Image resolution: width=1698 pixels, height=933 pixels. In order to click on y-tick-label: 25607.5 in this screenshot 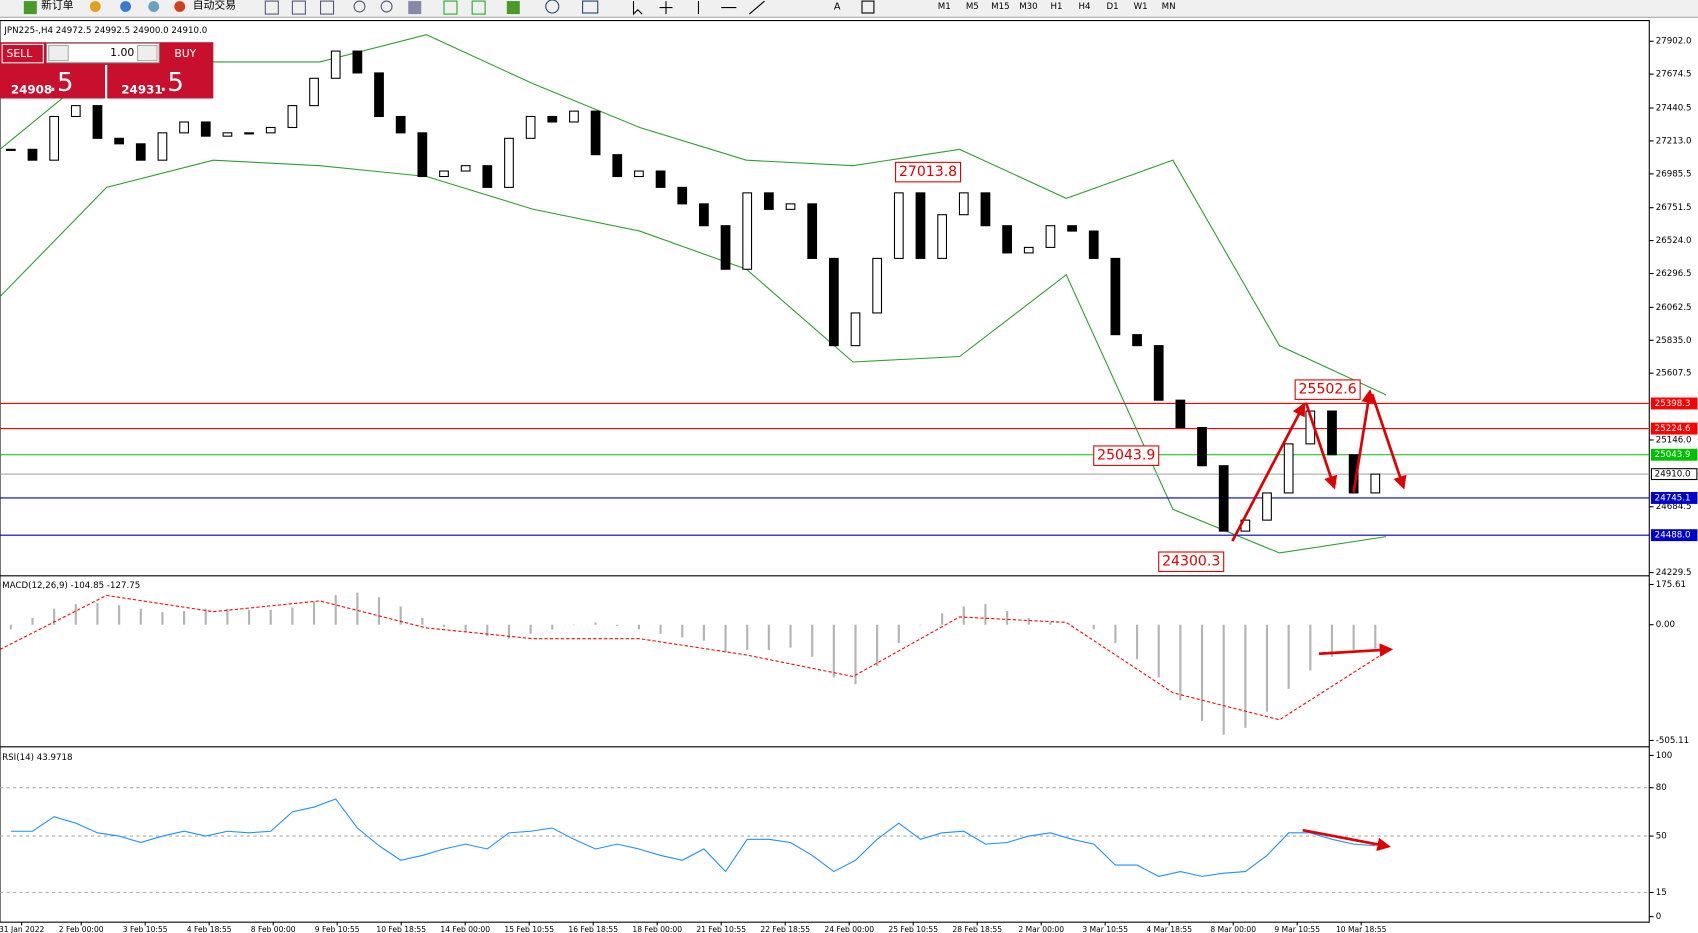, I will do `click(1674, 374)`.